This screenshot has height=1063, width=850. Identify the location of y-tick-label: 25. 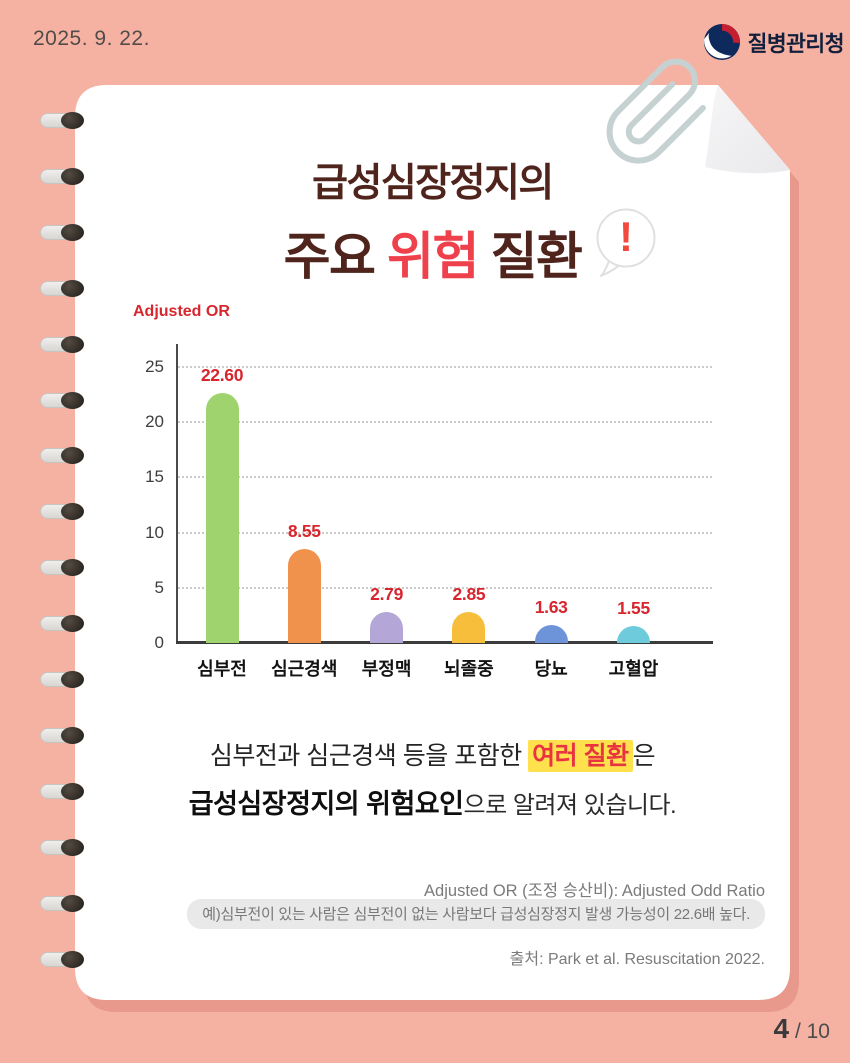
(154, 366).